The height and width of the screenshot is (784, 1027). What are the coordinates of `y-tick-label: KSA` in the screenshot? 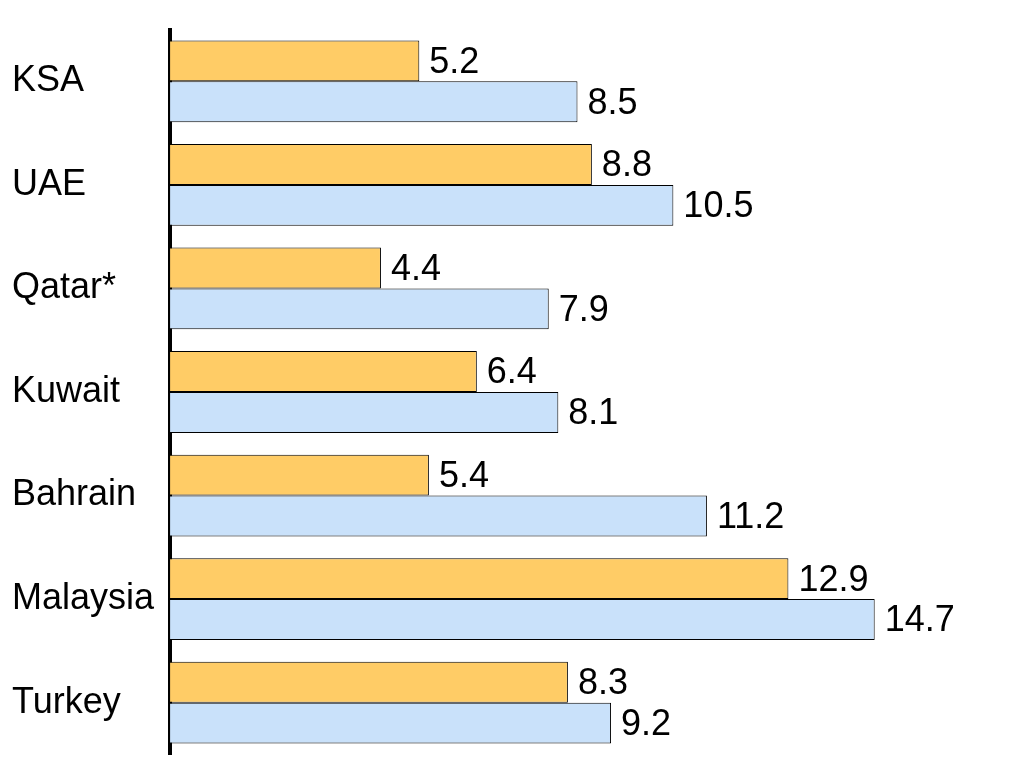 It's located at (48, 79).